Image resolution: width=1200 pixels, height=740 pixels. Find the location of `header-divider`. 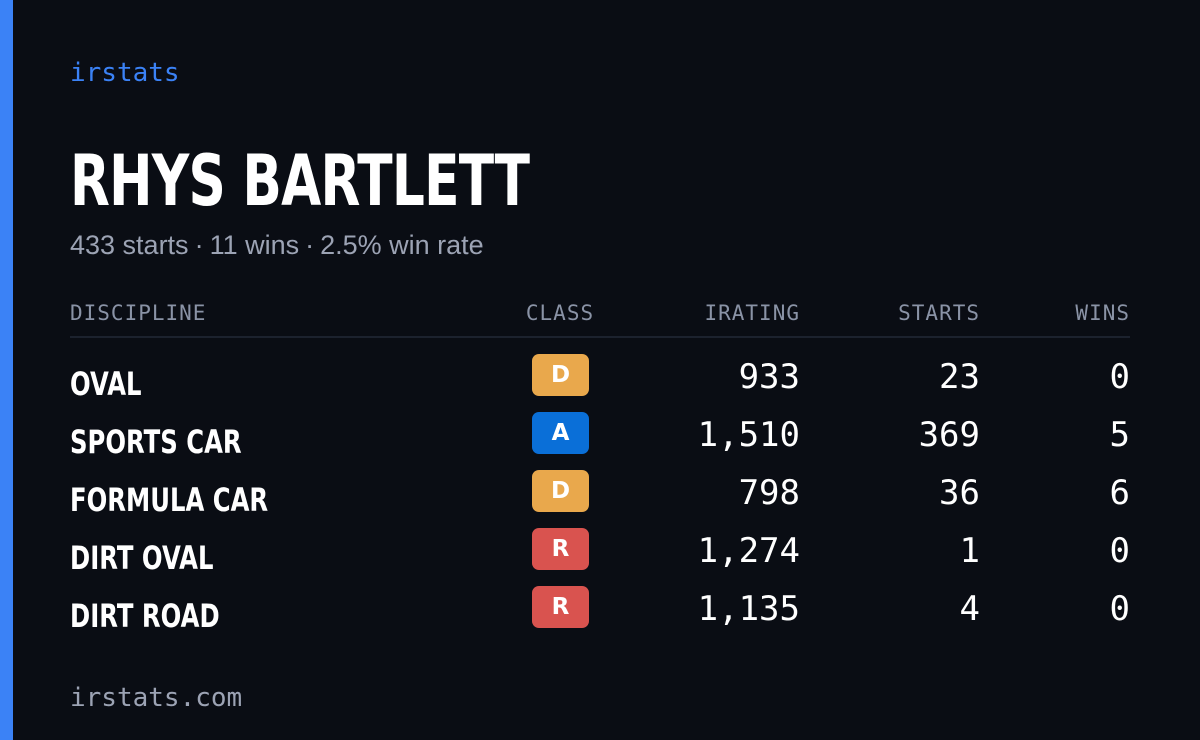

header-divider is located at coordinates (600, 337).